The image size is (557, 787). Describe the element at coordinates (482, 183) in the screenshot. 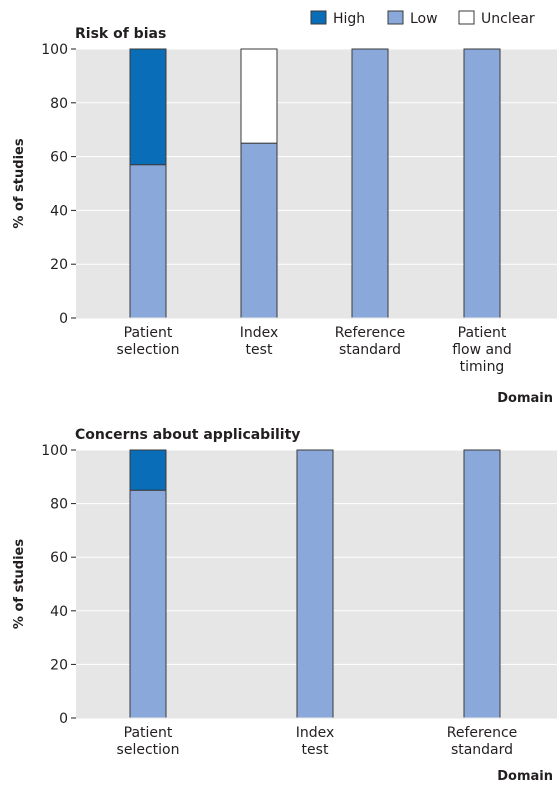

I see `bar-patient-flow-and-timing-low` at that location.